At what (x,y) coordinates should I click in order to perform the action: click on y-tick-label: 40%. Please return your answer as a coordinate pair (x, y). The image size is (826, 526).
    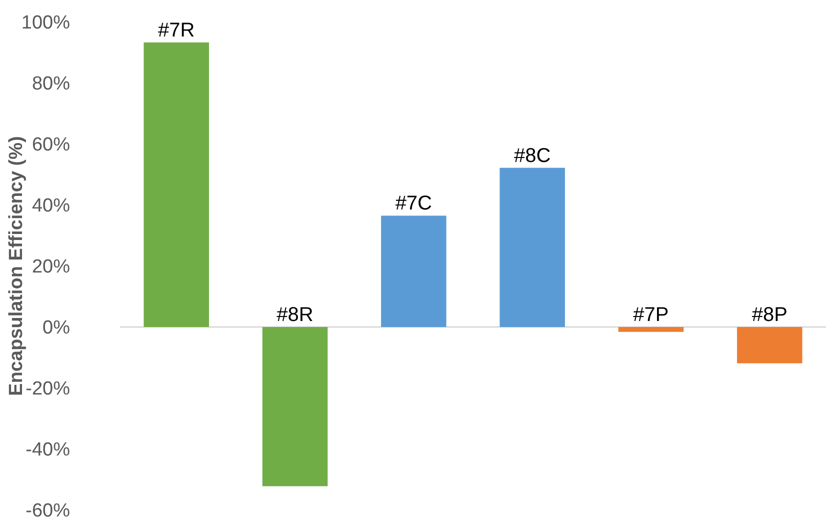
    Looking at the image, I should click on (51, 206).